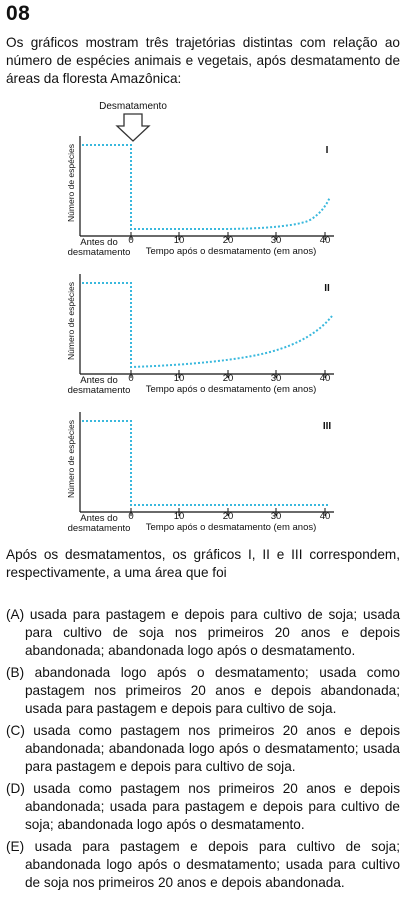  Describe the element at coordinates (99, 252) in the screenshot. I see `chart-1-before-label-2: desmatamento` at that location.